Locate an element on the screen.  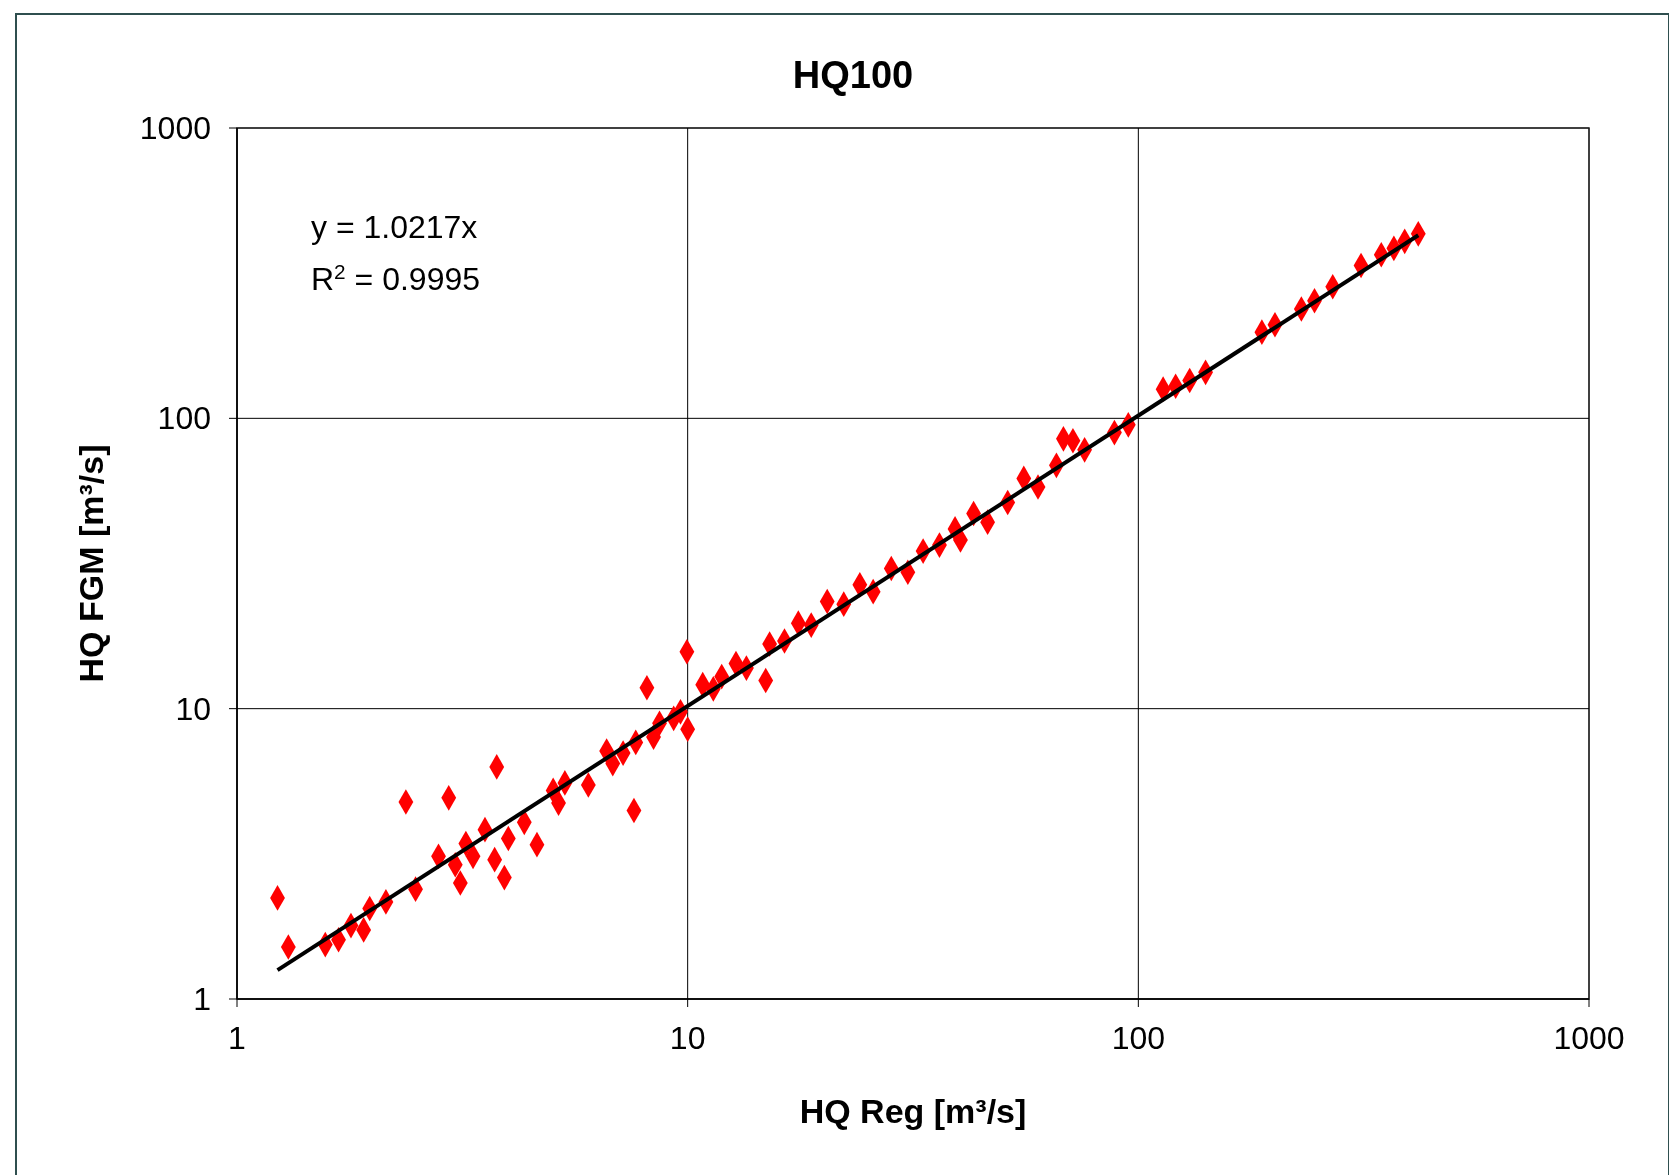
y-tick-label: 10 is located at coordinates (193, 708).